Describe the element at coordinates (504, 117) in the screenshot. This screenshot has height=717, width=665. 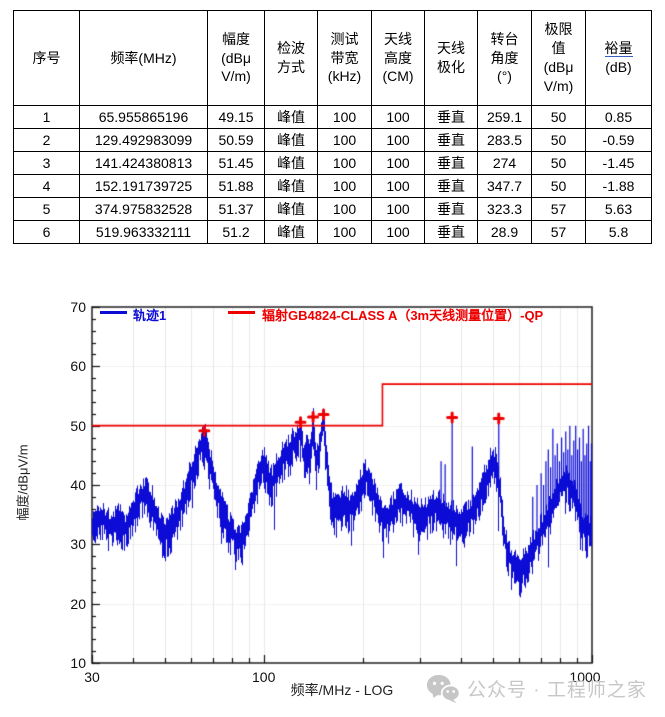
I see `table-cell: 259.1` at that location.